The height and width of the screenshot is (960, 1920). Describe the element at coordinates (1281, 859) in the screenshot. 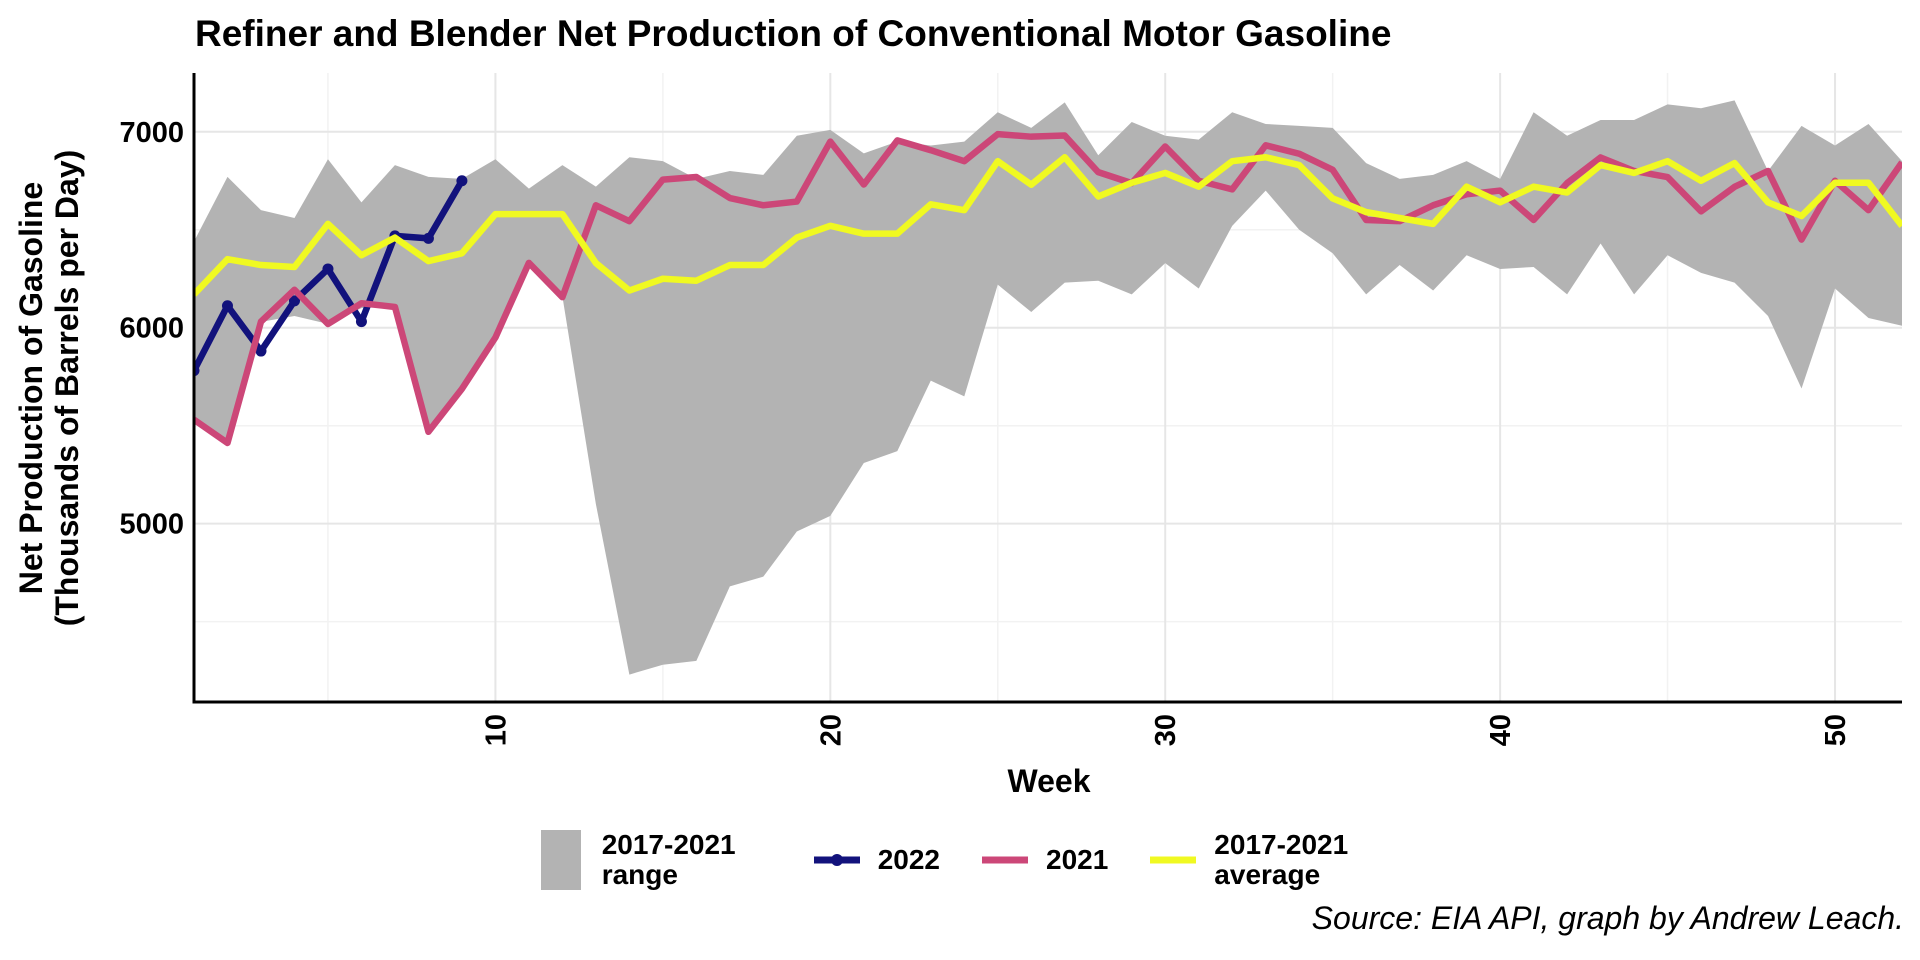

I see `legend-label: 2017-2021 average` at that location.